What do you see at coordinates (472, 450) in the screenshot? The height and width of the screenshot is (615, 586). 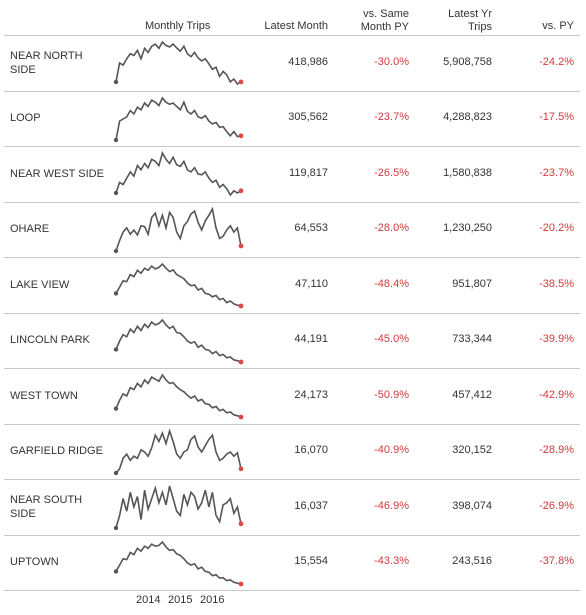 I see `latest-yr-trips-value: 320,152` at bounding box center [472, 450].